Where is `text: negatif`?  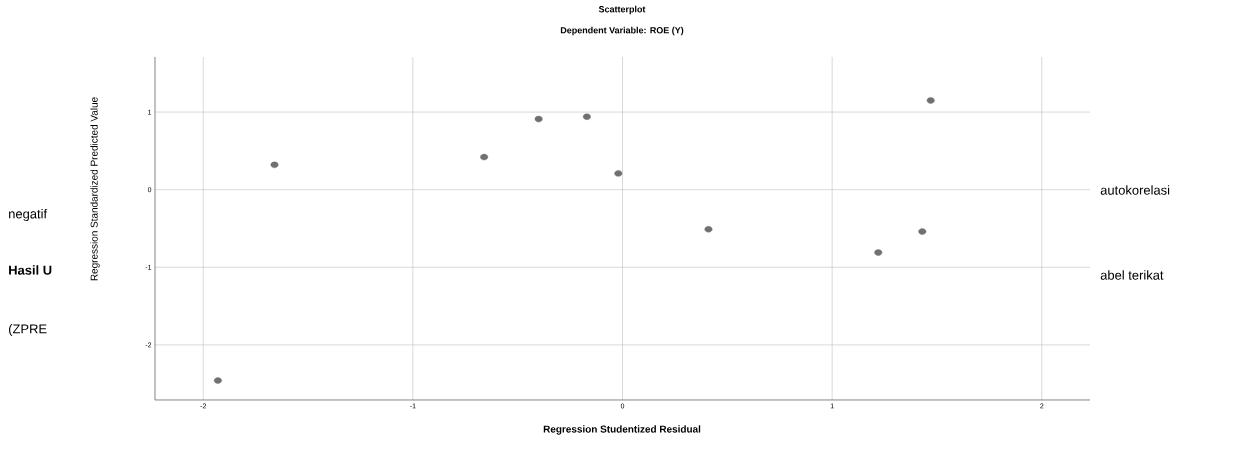 text: negatif is located at coordinates (28, 215).